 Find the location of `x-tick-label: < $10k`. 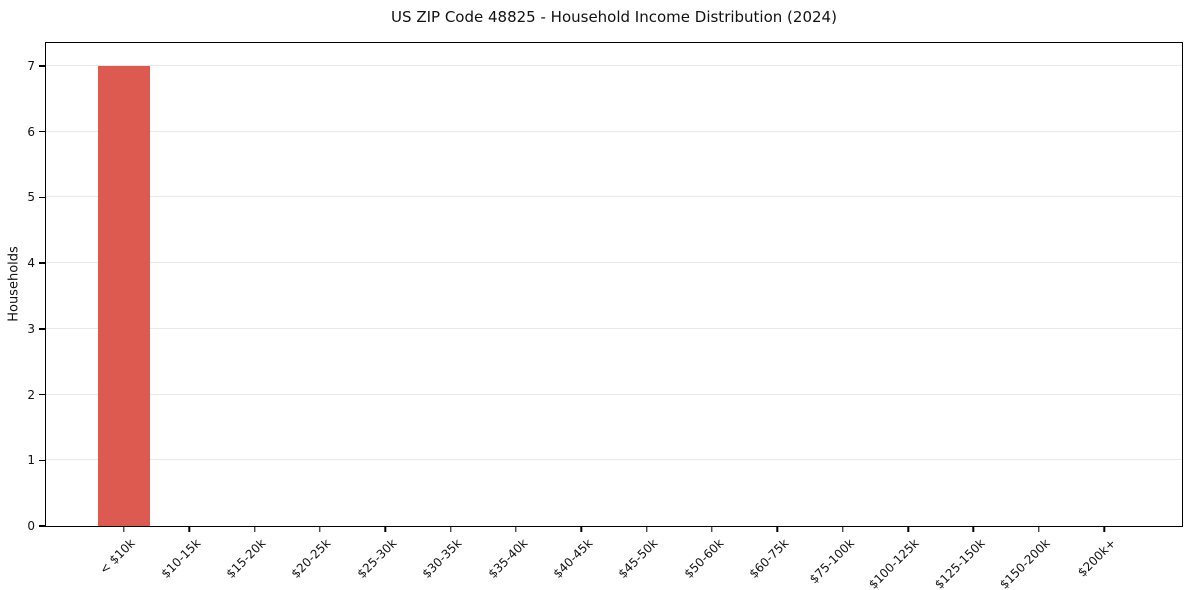

x-tick-label: < $10k is located at coordinates (117, 556).